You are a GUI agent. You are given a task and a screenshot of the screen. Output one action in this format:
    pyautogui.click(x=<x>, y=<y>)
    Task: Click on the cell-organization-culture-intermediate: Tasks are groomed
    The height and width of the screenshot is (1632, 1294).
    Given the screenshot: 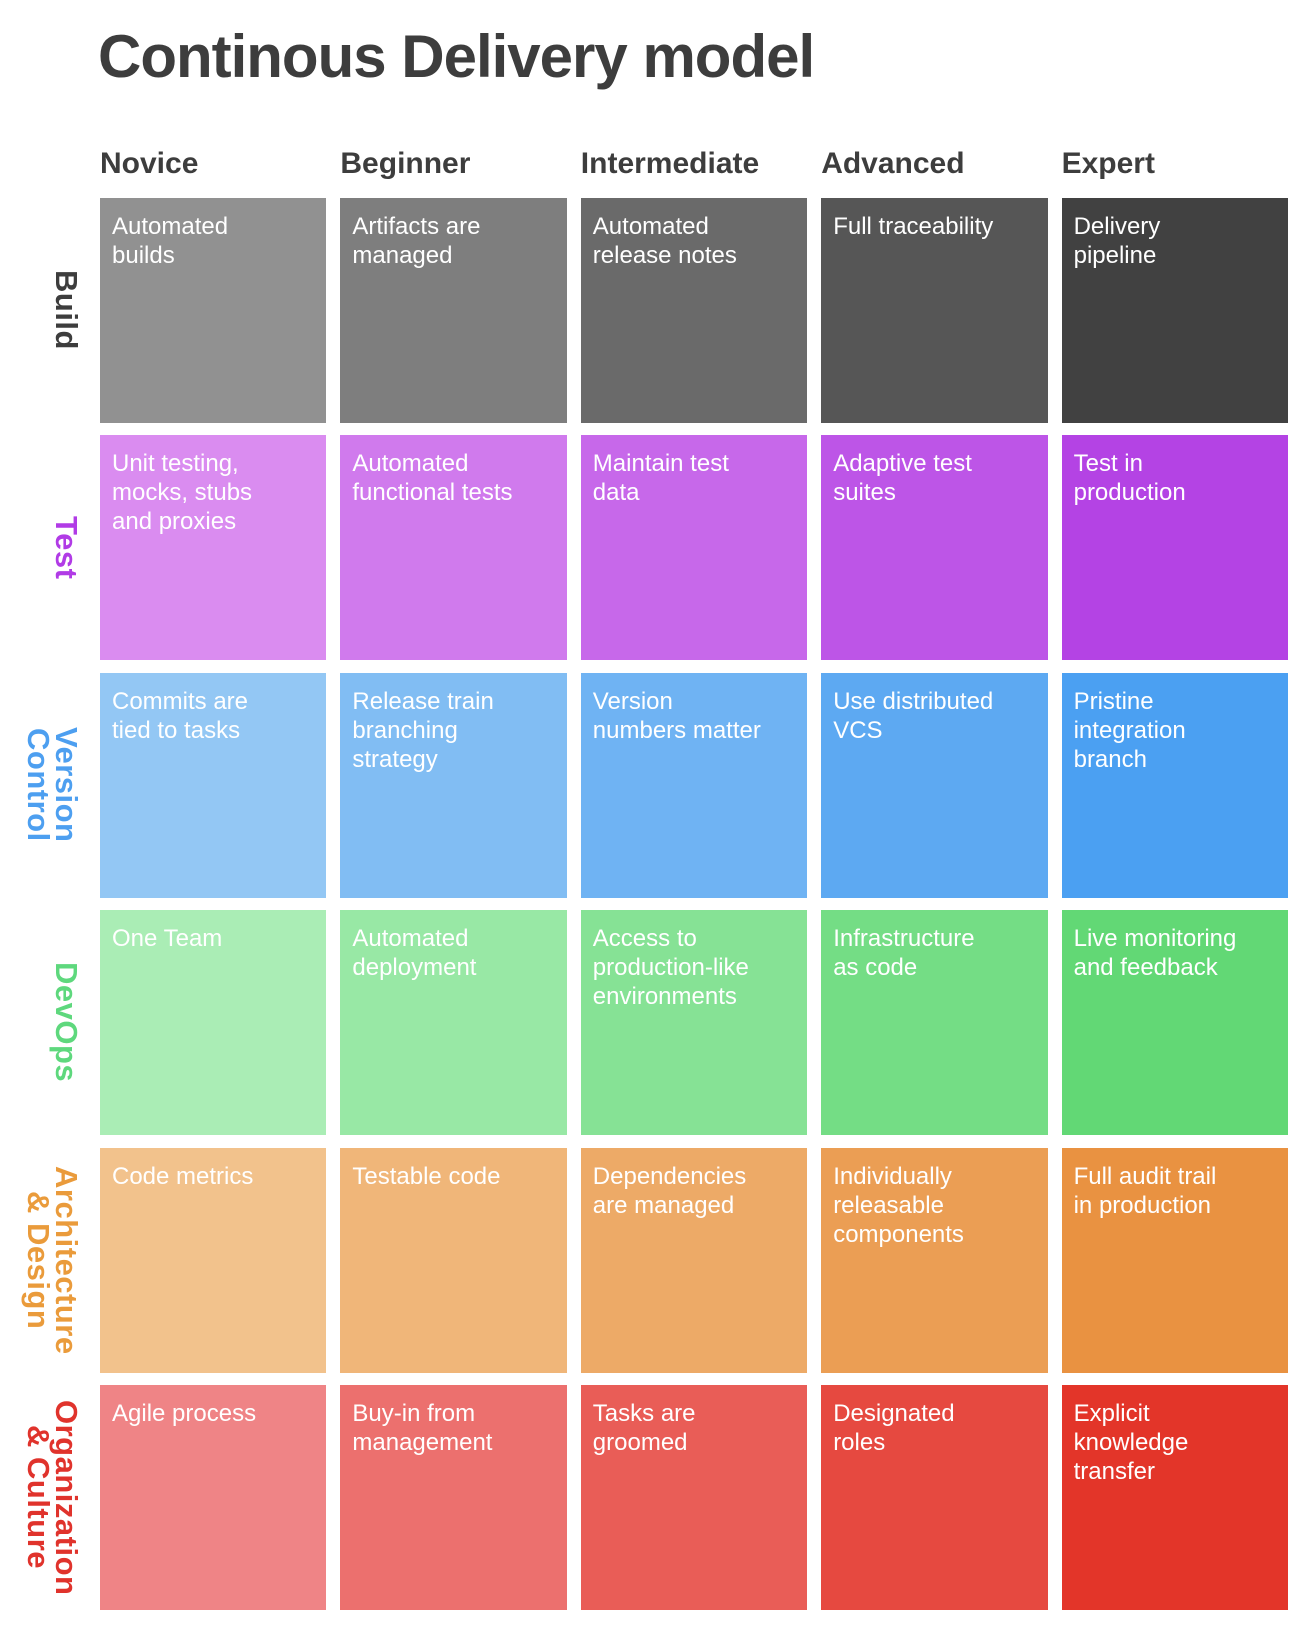 What is the action you would take?
    pyautogui.click(x=694, y=1497)
    